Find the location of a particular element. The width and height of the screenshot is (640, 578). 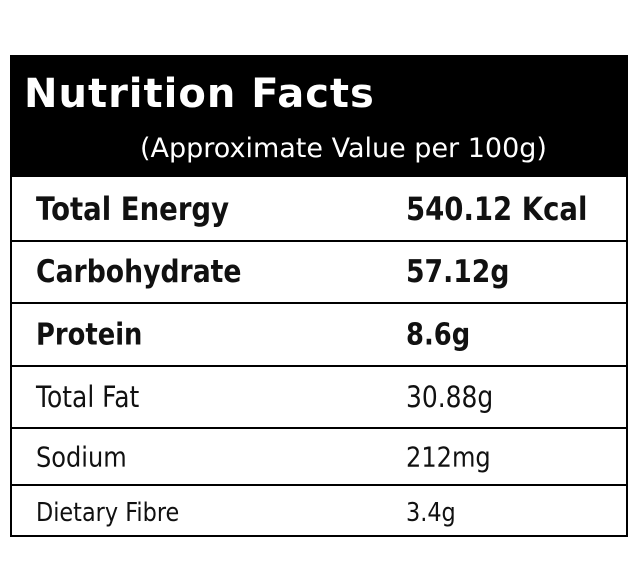

nutrient-value: 57.12g is located at coordinates (458, 272).